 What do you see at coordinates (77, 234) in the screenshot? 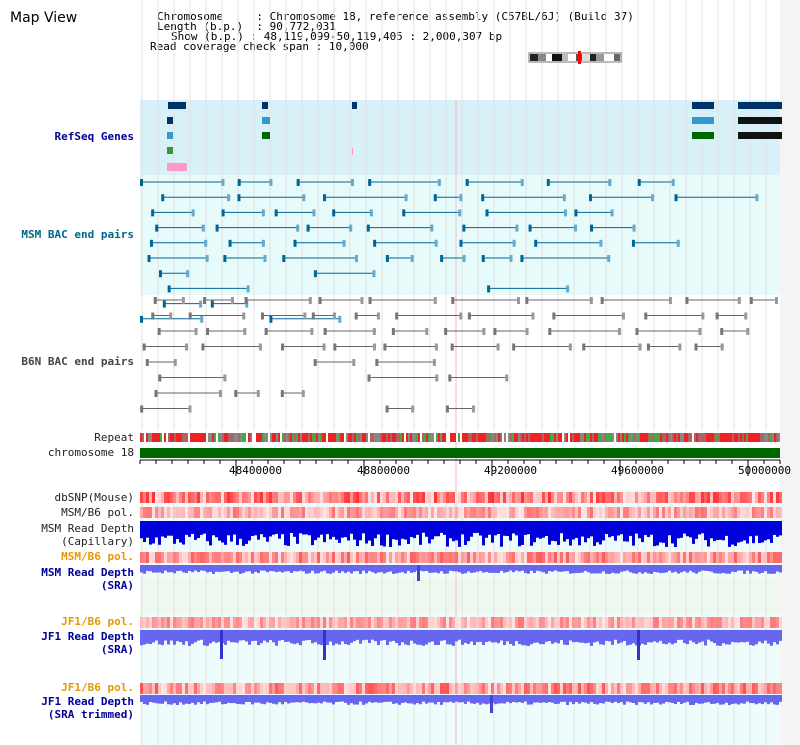
I see `track-label-msm-bac: MSM BAC end pairs` at bounding box center [77, 234].